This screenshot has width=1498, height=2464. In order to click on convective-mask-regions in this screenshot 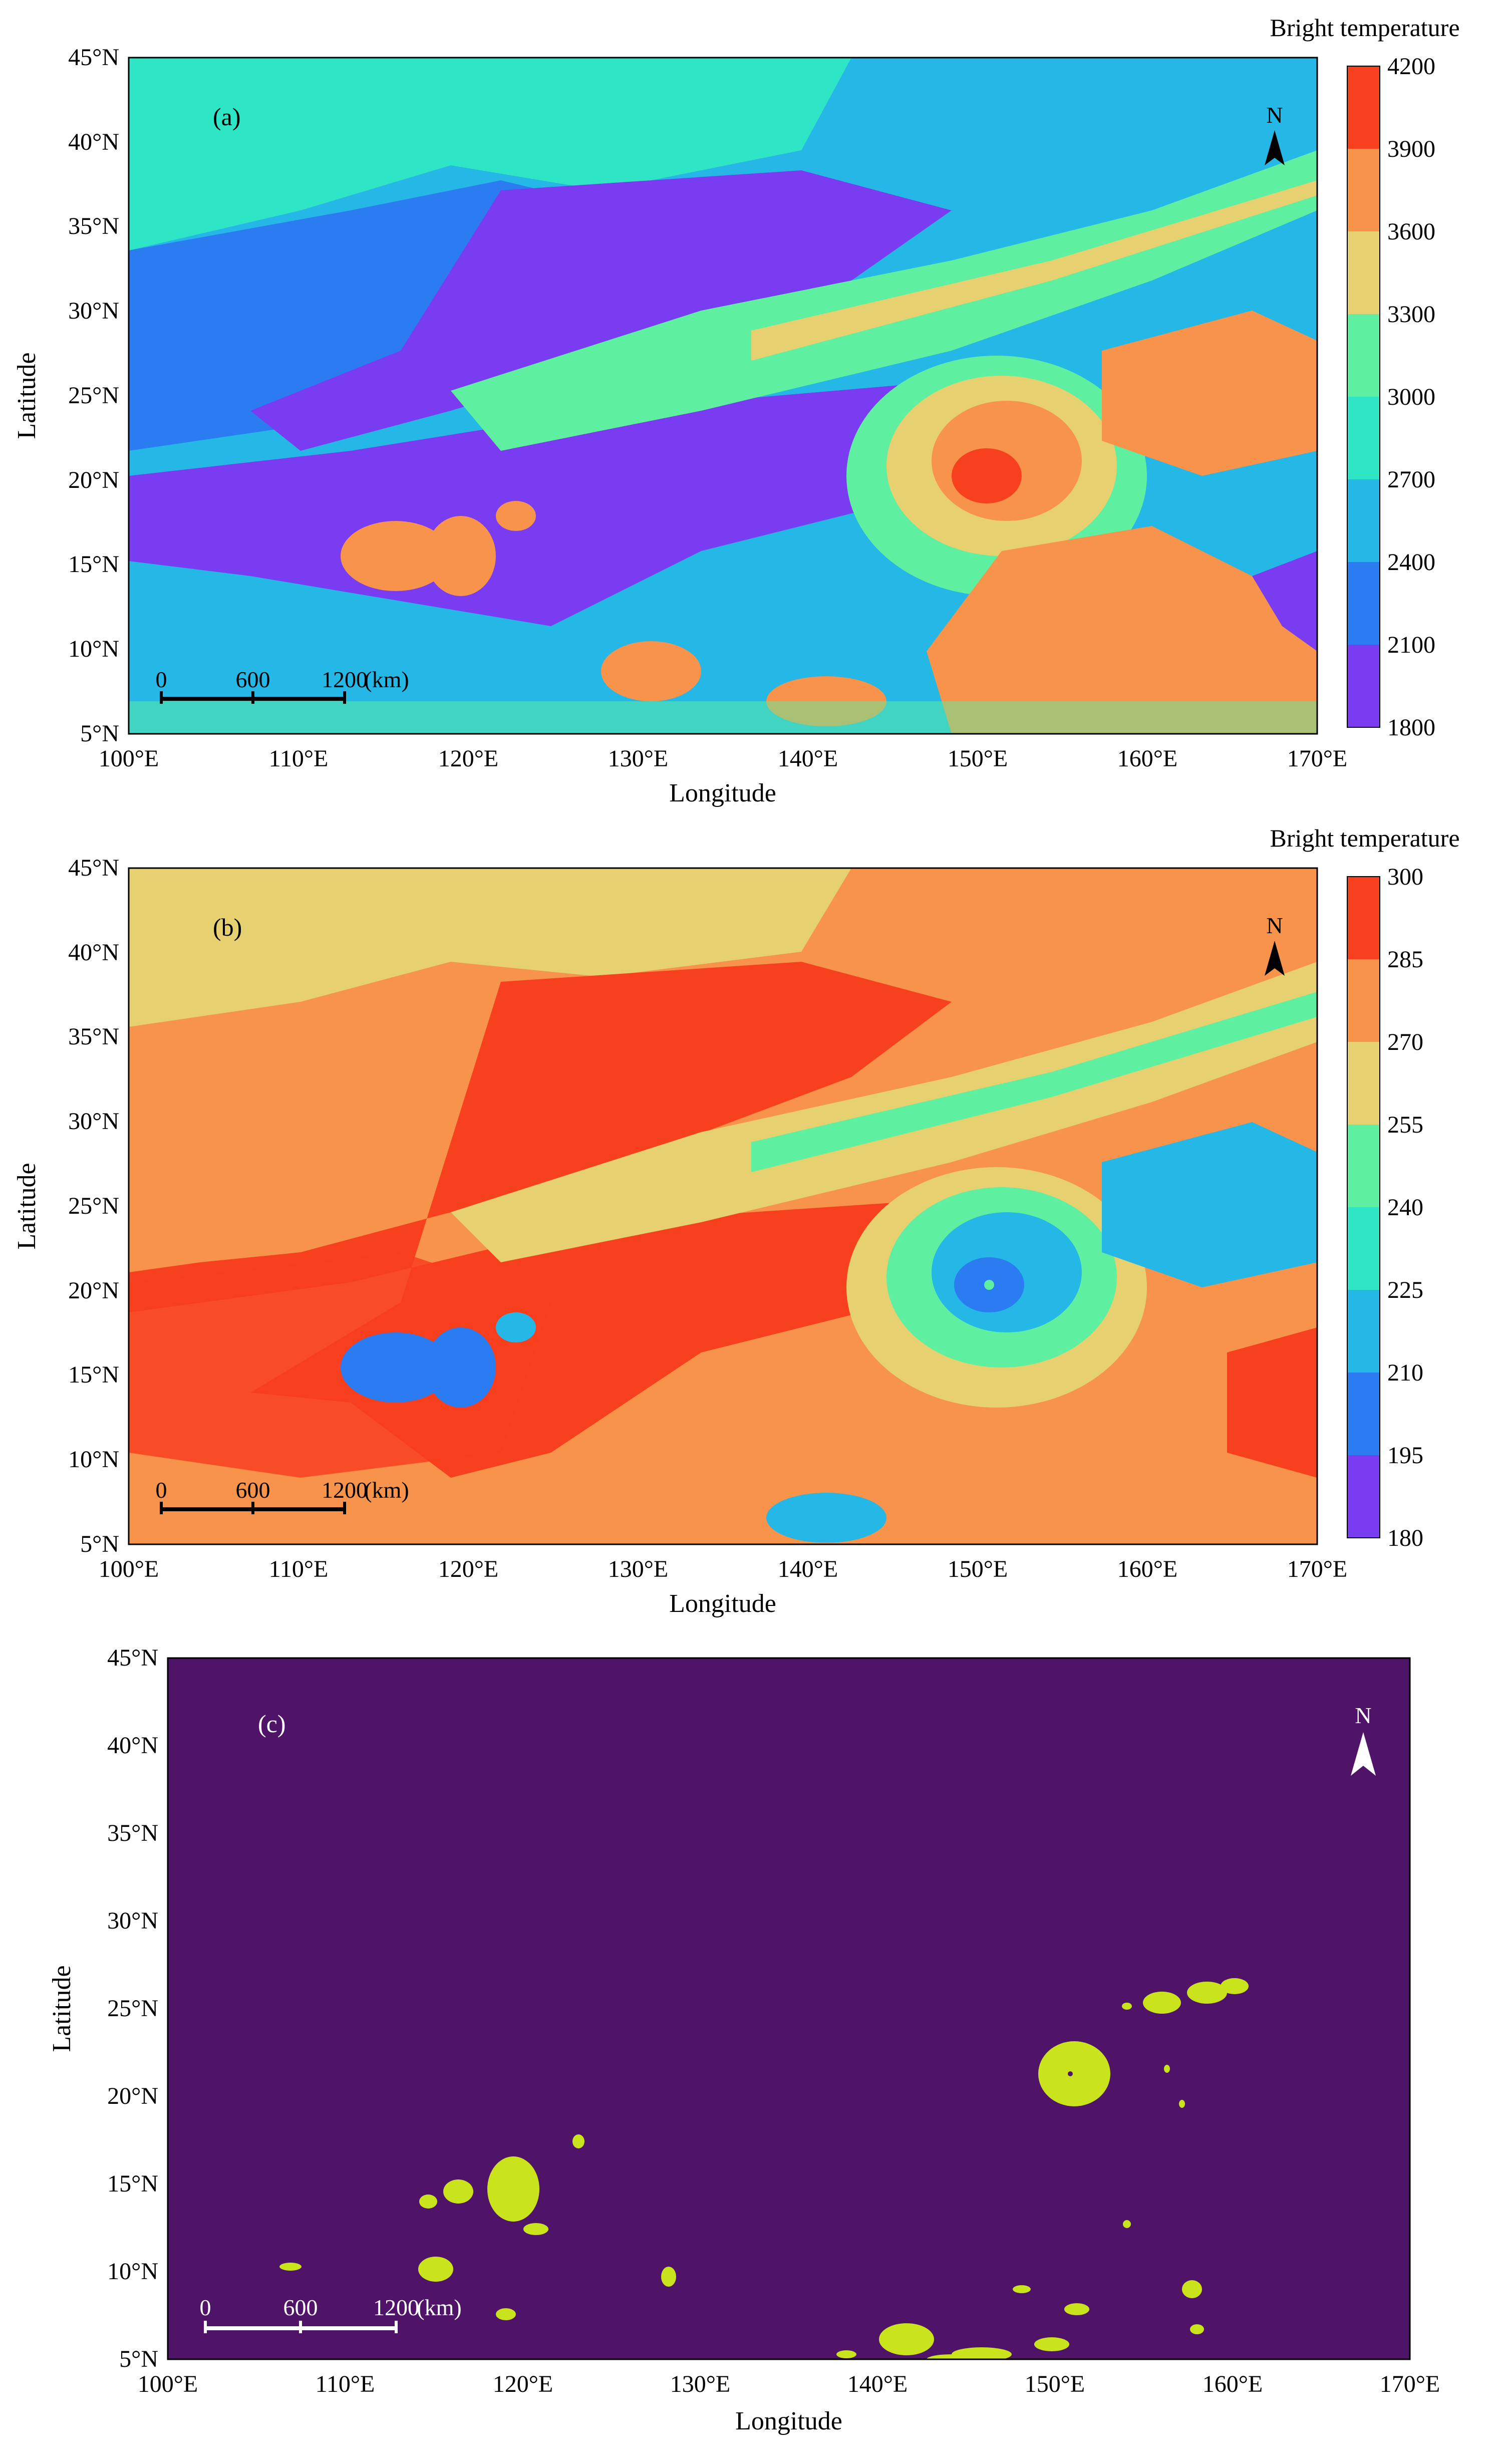, I will do `click(764, 2168)`.